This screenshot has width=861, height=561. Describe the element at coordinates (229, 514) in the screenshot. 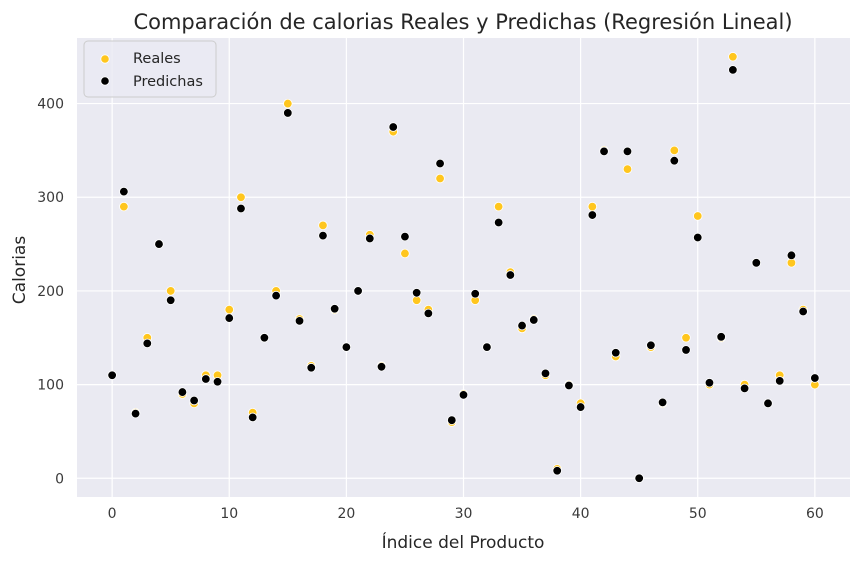

I see `x-tick-label: 10` at that location.